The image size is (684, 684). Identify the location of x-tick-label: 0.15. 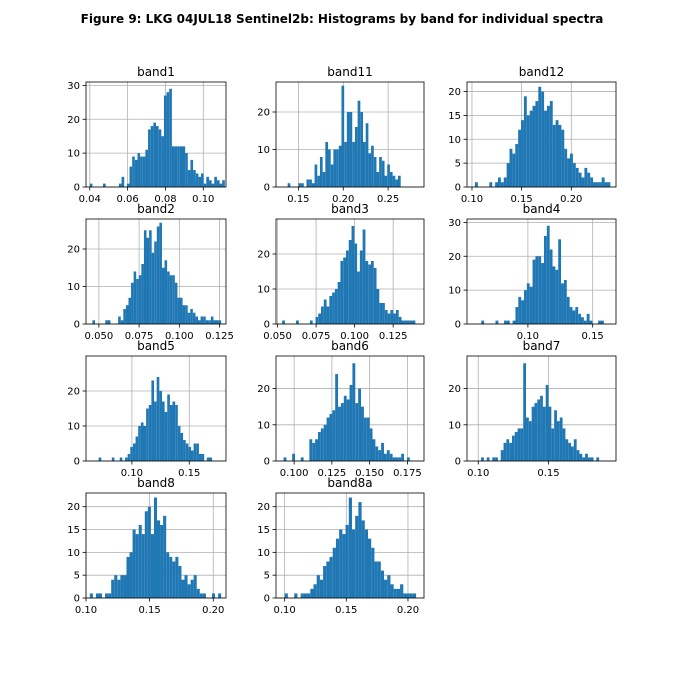
(593, 336).